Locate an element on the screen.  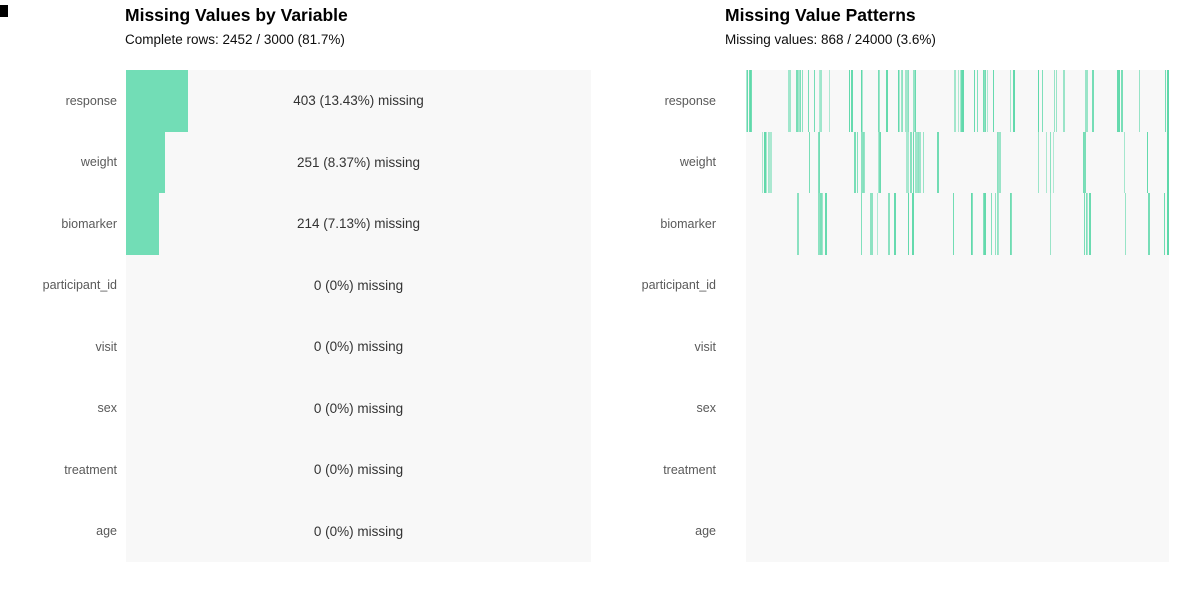
pattern-row-biomarker is located at coordinates (957, 224).